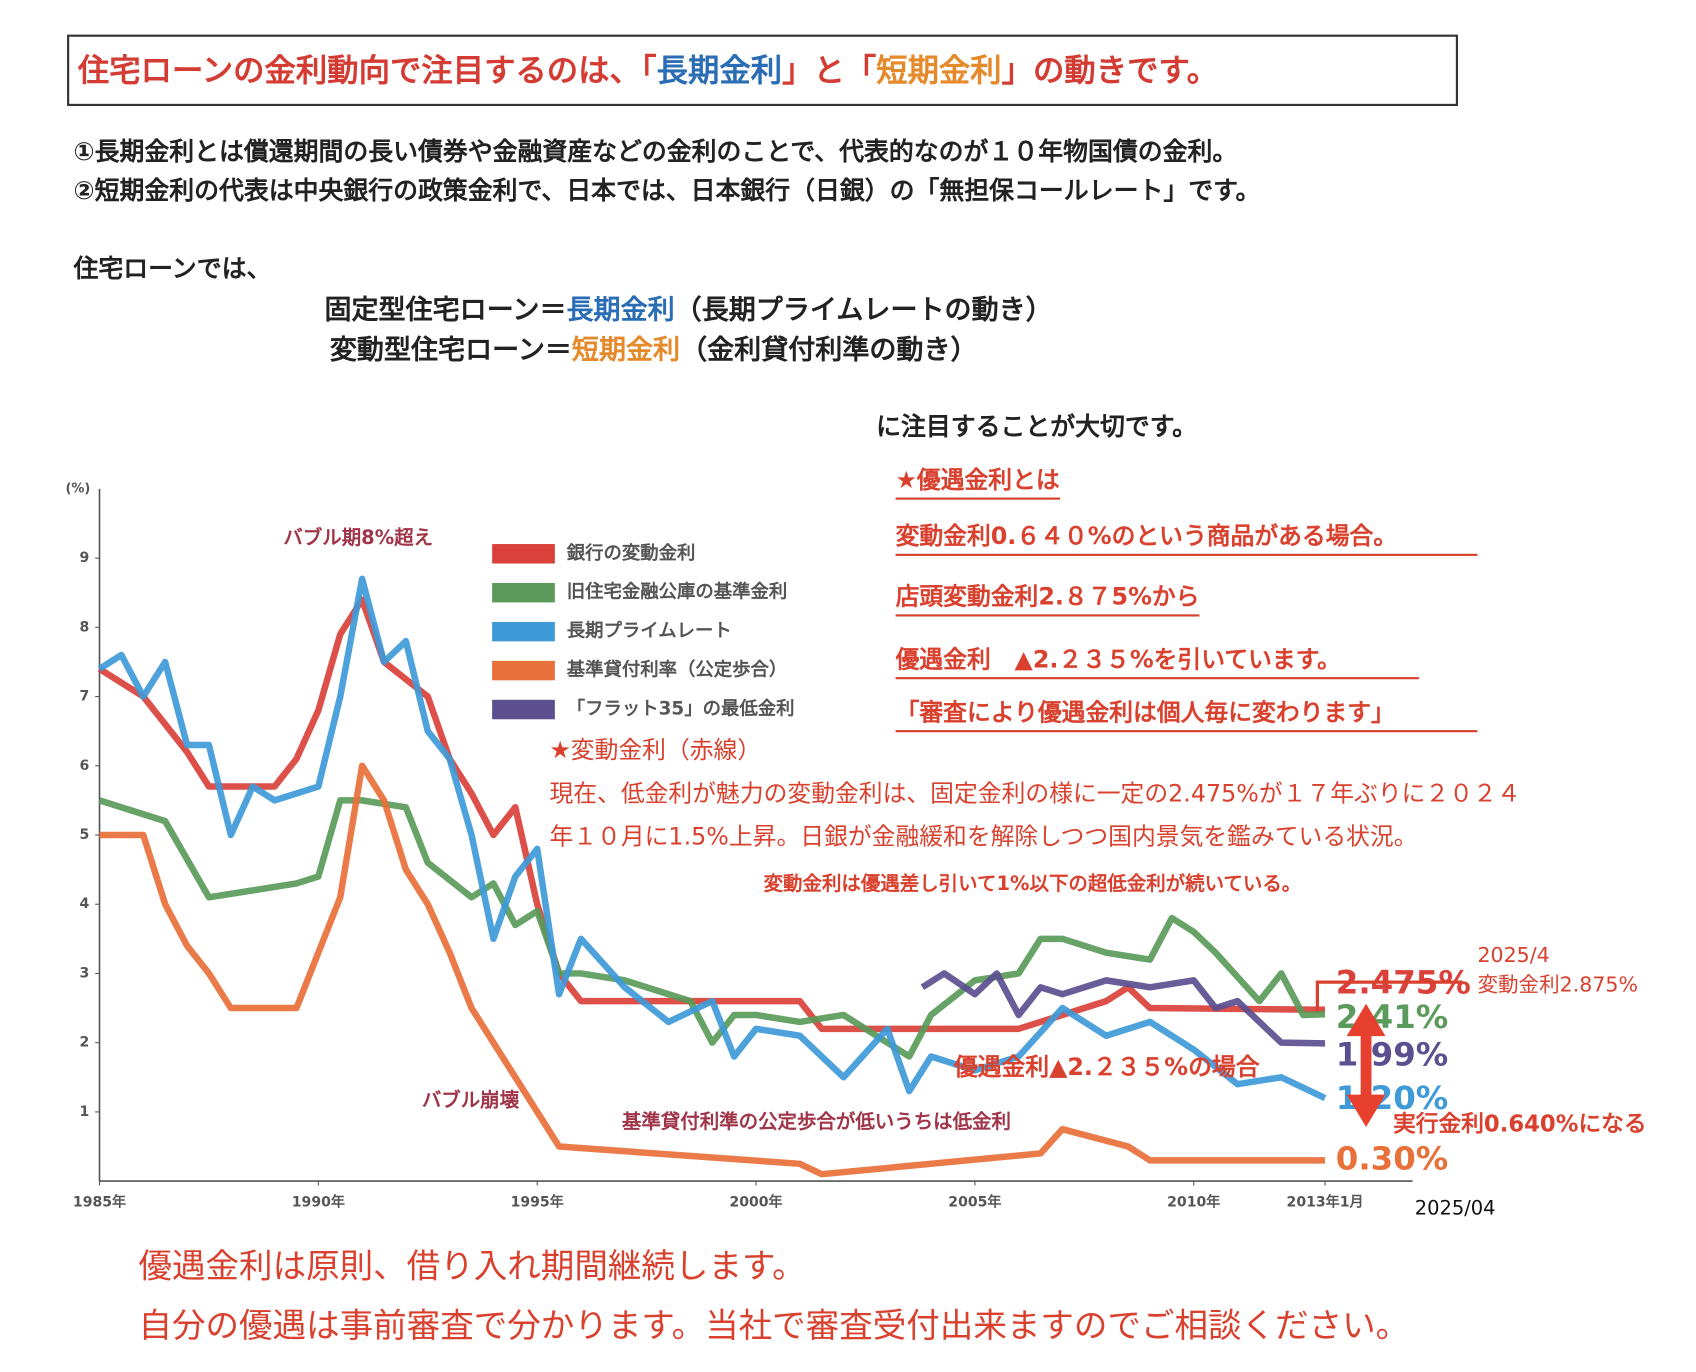 Image resolution: width=1696 pixels, height=1372 pixels. I want to click on title-box: 住宅ローンの金利動向で注目するのは、「長期金利」と「短期金利」の動きです。, so click(762, 70).